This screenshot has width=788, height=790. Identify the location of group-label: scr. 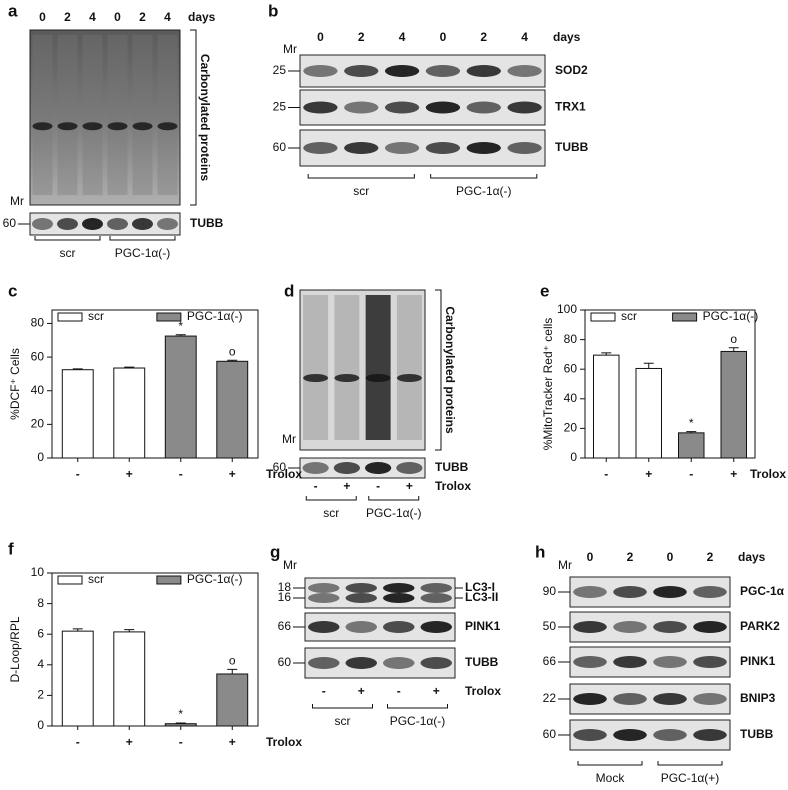
(361, 191).